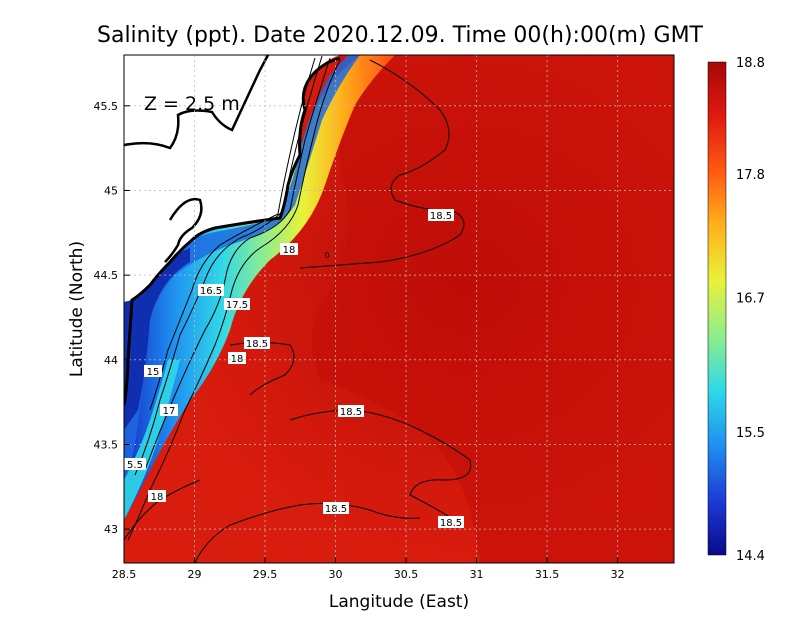 This screenshot has height=618, width=800. What do you see at coordinates (265, 574) in the screenshot?
I see `x-tick-label: 29.5` at bounding box center [265, 574].